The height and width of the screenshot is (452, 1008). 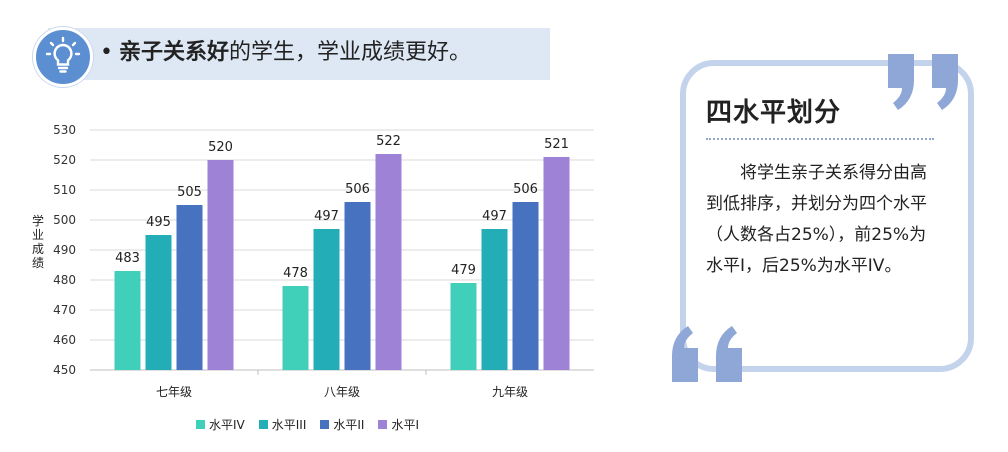 What do you see at coordinates (38, 241) in the screenshot?
I see `y-axis-label: 学业成绩` at bounding box center [38, 241].